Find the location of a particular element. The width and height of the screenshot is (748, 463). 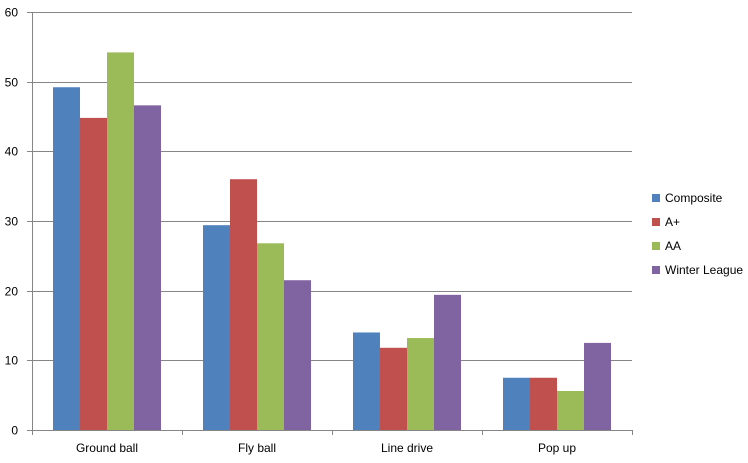

legend: Composite A+ AA Winter League is located at coordinates (697, 234).